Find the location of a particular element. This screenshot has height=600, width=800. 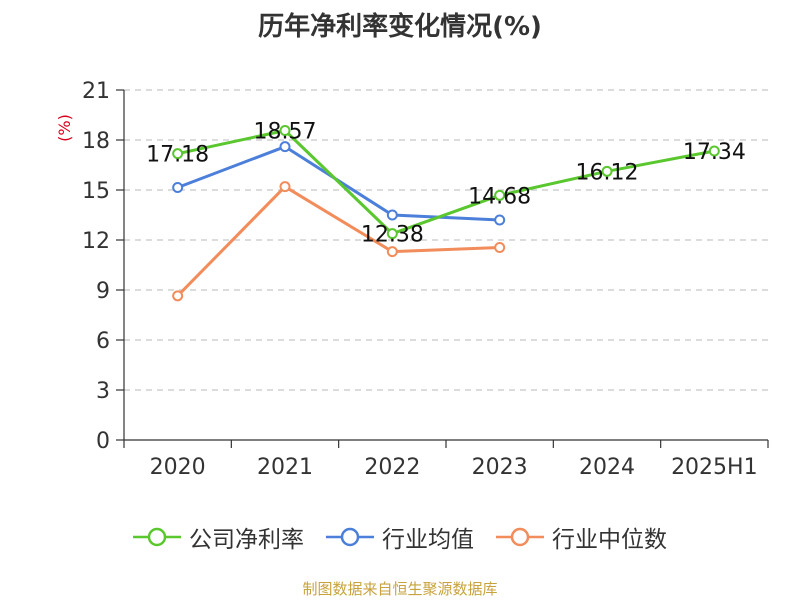

legend-label: 公司净利率 is located at coordinates (246, 540).